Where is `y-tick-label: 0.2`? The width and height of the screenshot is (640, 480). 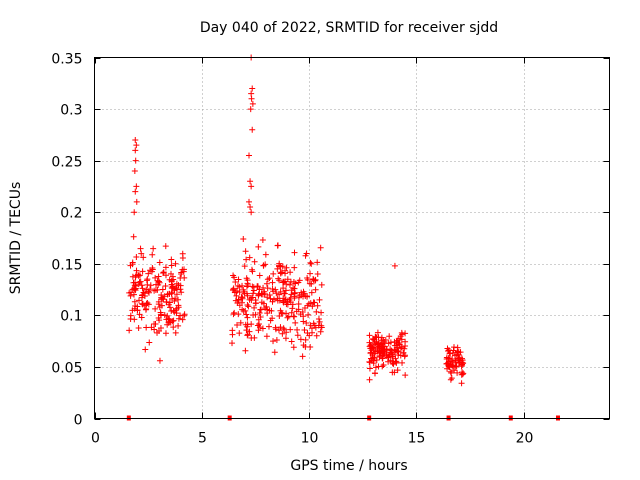 y-tick-label: 0.2 is located at coordinates (71, 214).